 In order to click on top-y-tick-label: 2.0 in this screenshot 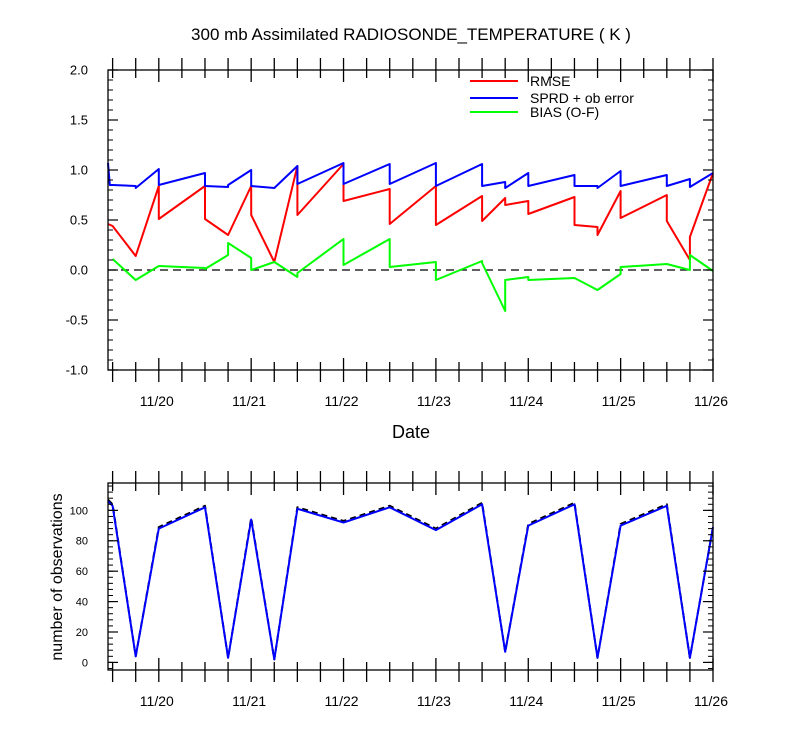, I will do `click(79, 70)`.